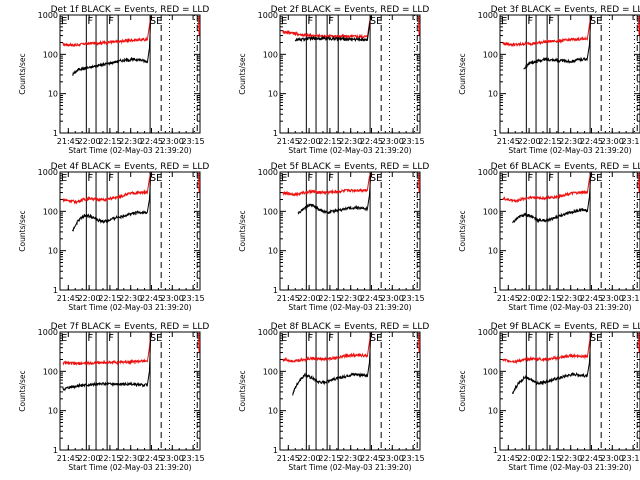 The height and width of the screenshot is (480, 640). I want to click on panel-title: Det 5f BLACK = Events, RED = LLD, so click(350, 167).